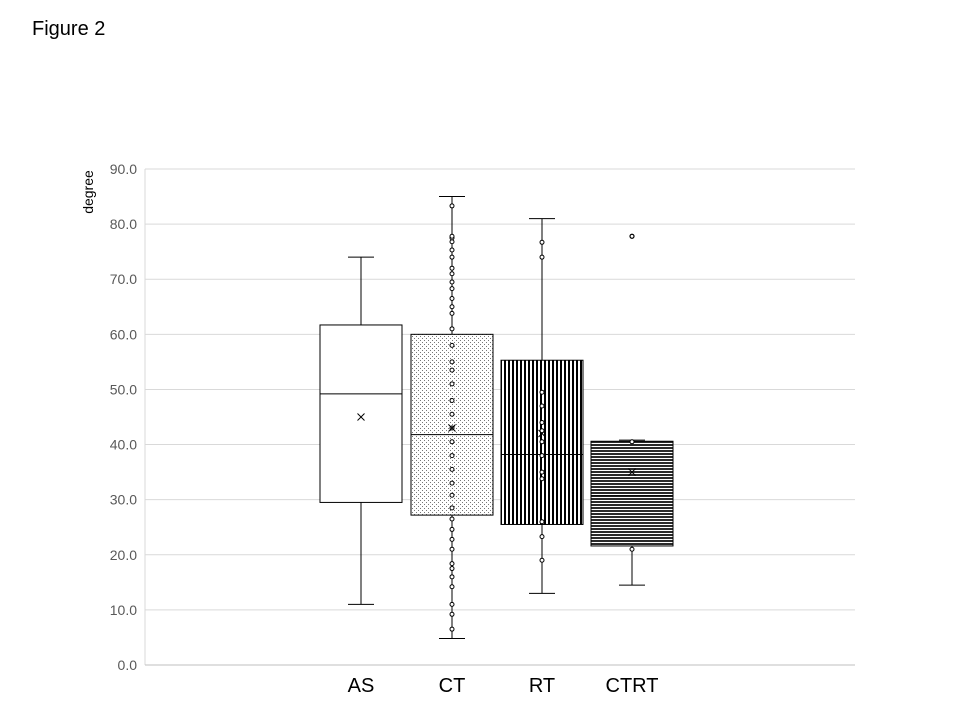 Image resolution: width=960 pixels, height=720 pixels. I want to click on y-tick-label: 50.0, so click(123, 389).